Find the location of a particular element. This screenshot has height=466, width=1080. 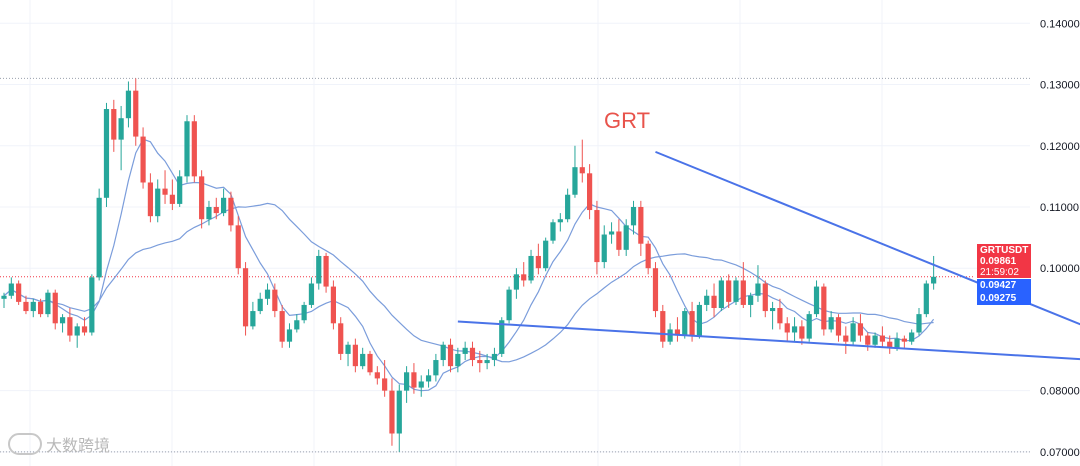

y-tick-label: 0.14000 is located at coordinates (1060, 24).